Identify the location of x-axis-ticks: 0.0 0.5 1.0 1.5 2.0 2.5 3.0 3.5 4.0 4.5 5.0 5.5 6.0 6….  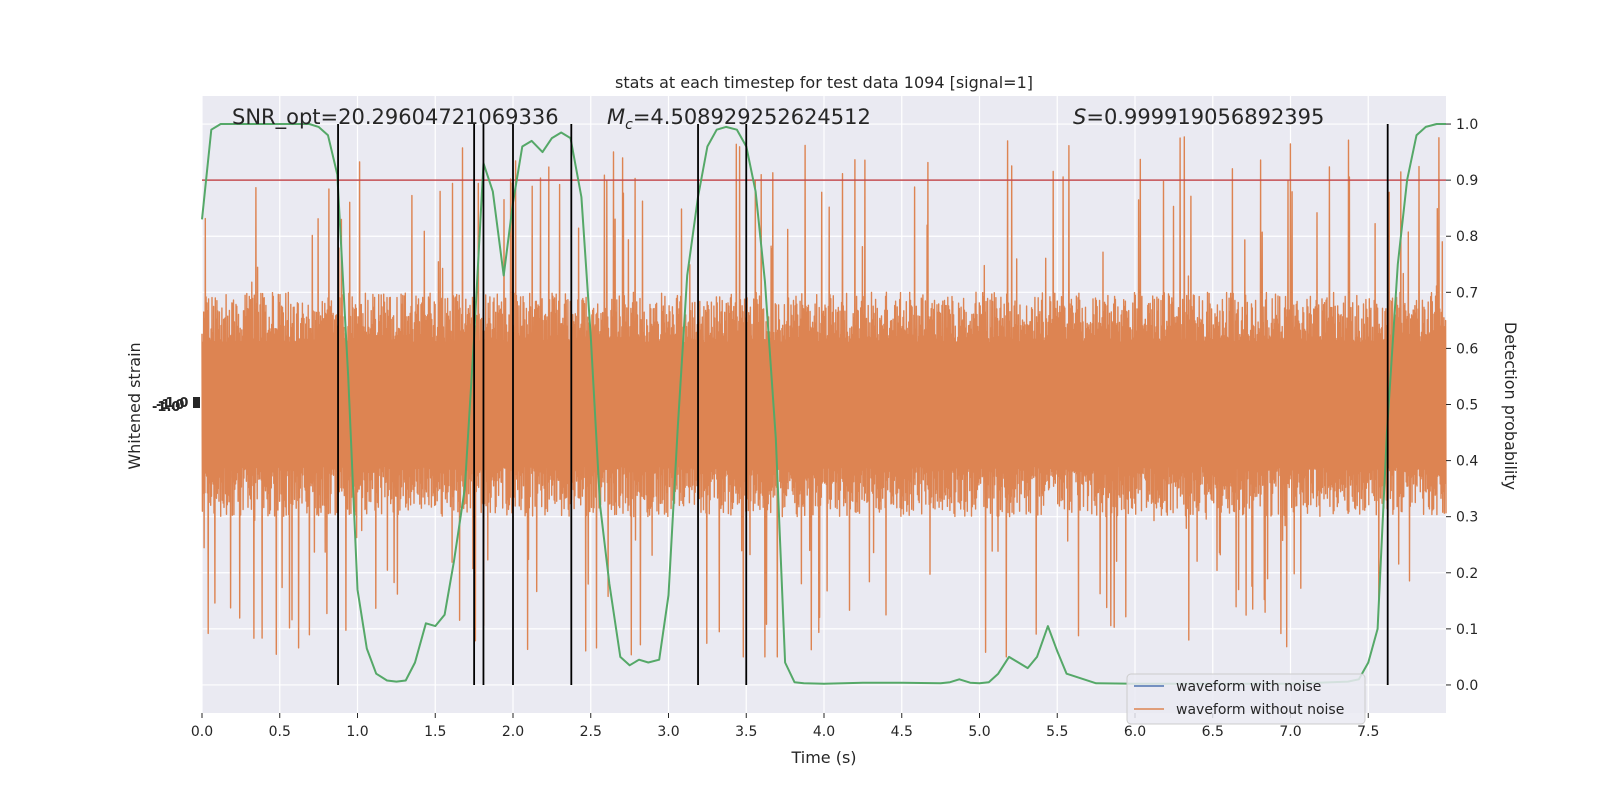
(785, 726).